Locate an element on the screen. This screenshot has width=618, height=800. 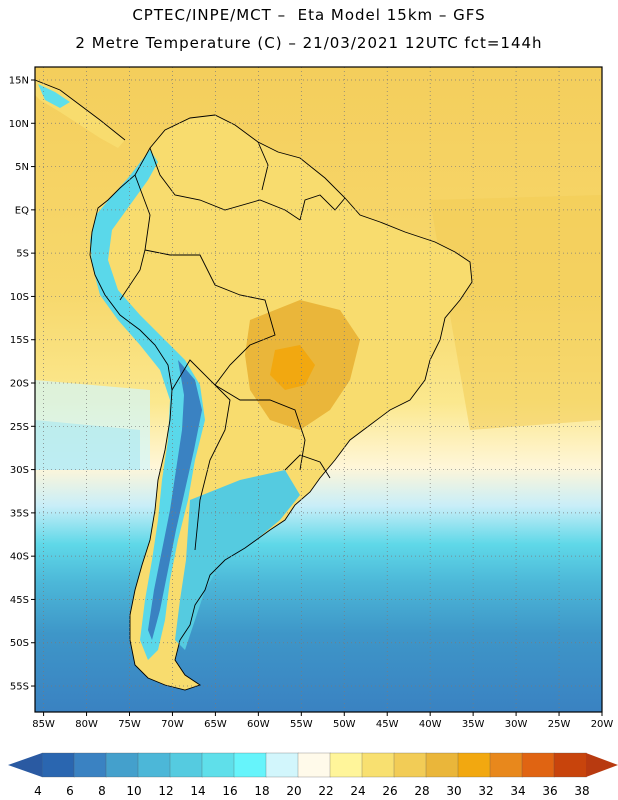
lon-tick-label: 65W is located at coordinates (215, 724).